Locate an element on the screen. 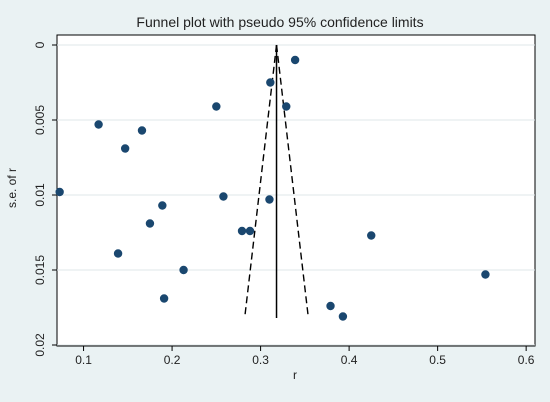 This screenshot has height=402, width=550. y-axis-label: s.e. of r is located at coordinates (12, 188).